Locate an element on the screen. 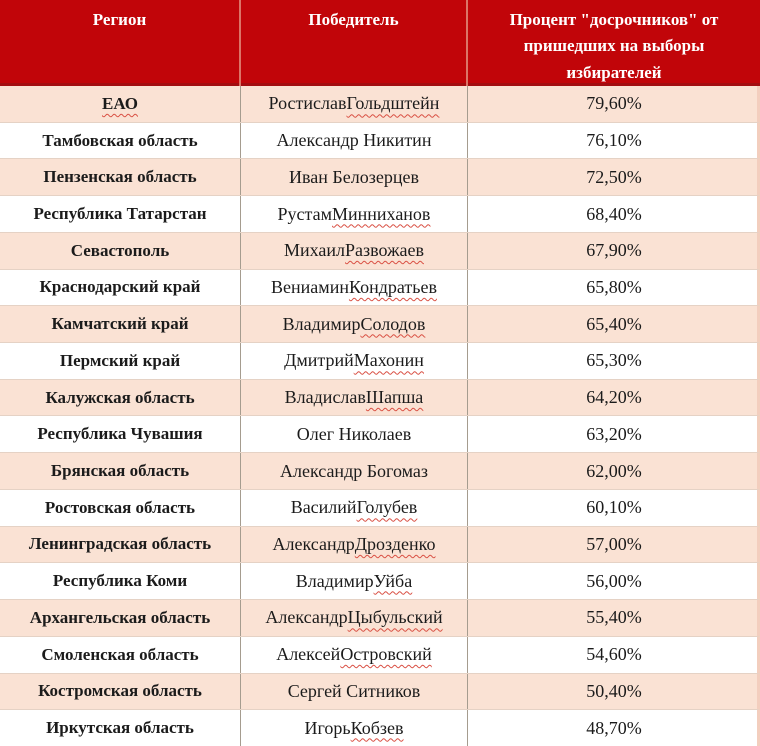 This screenshot has height=746, width=760. region-cell: Смоленская область is located at coordinates (120, 654).